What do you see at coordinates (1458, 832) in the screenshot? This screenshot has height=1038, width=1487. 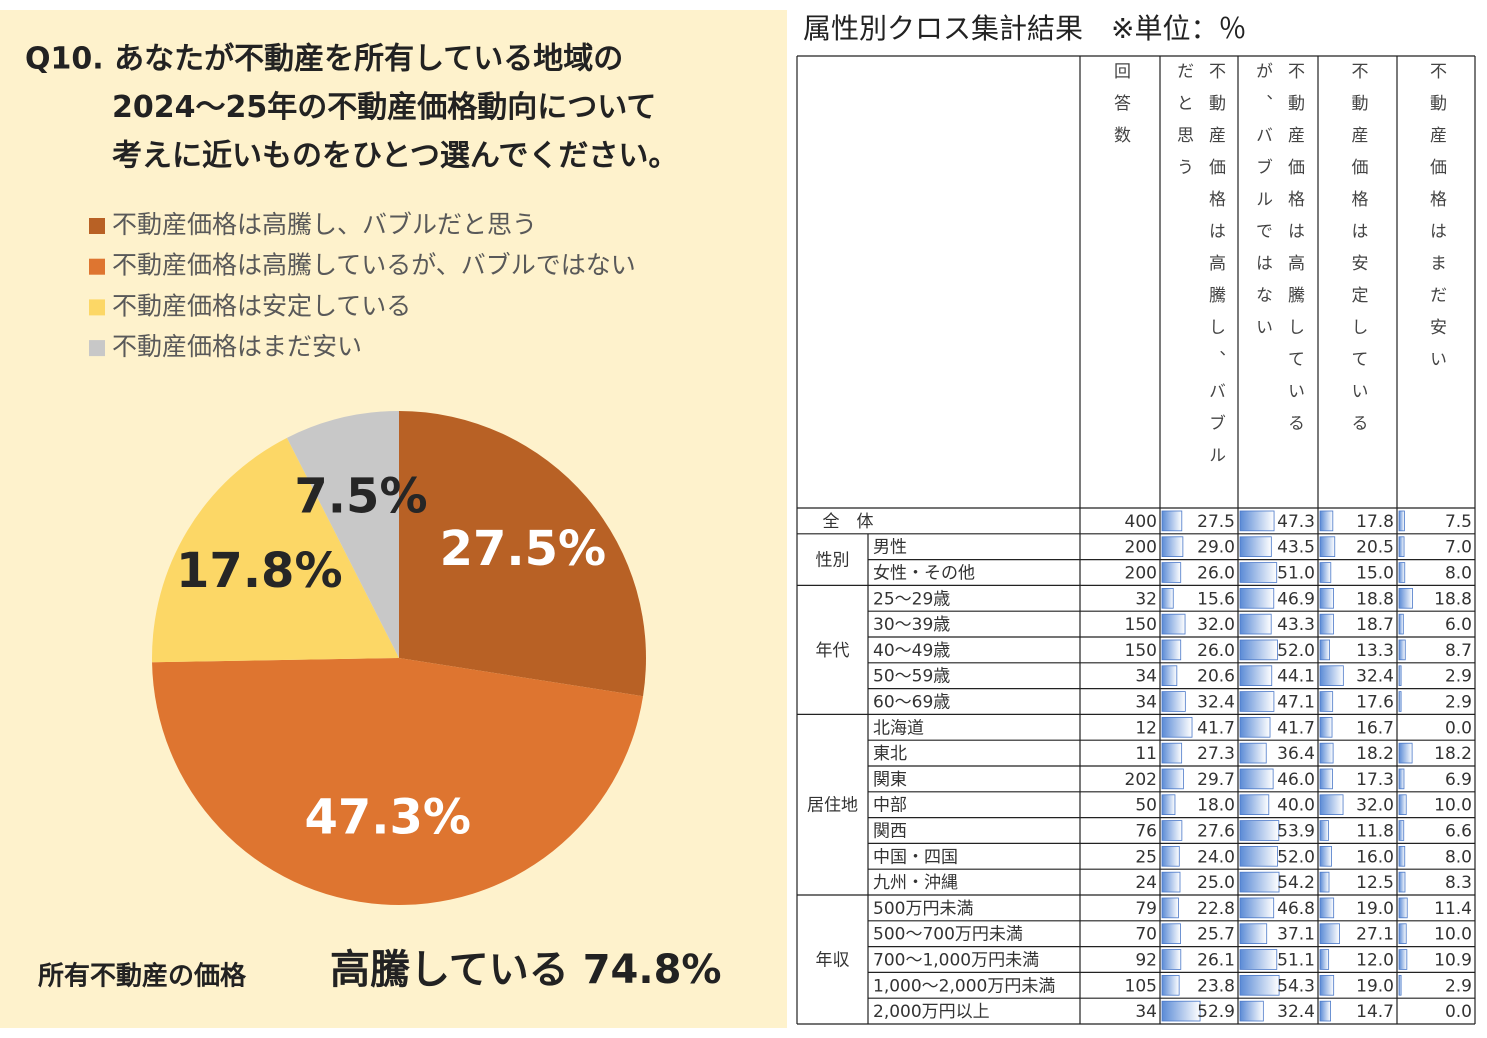 I see `cell-value: 6.6` at bounding box center [1458, 832].